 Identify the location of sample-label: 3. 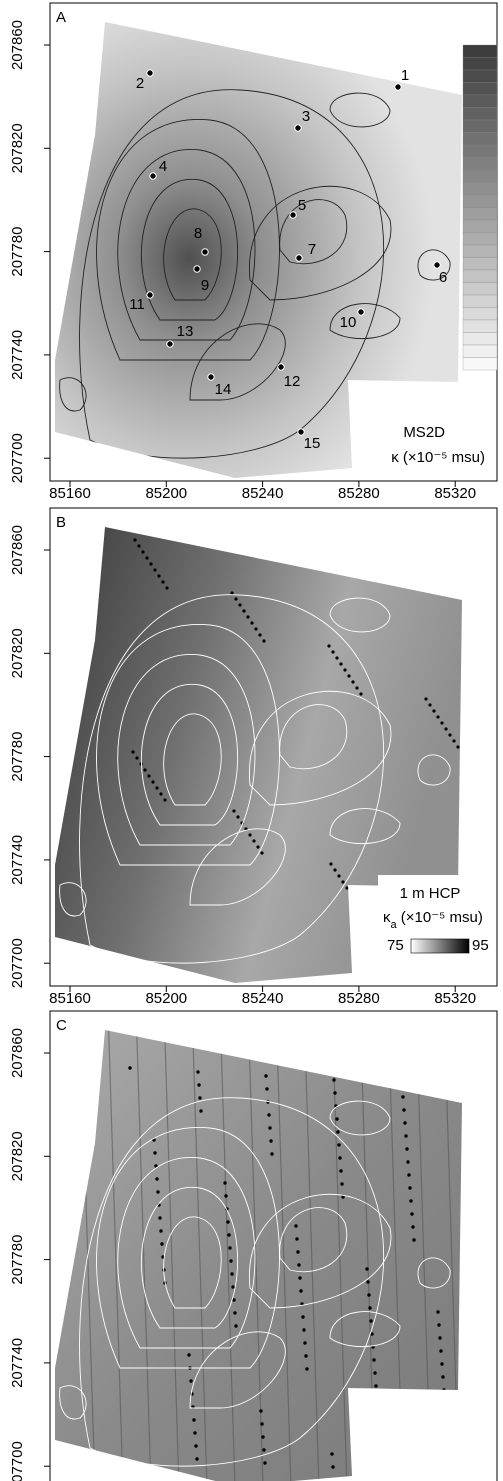
(306, 116).